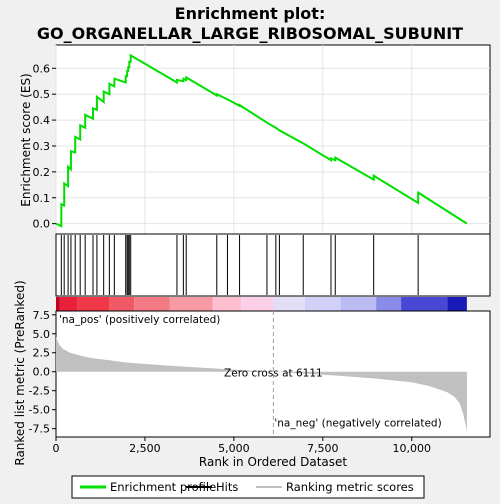 Image resolution: width=500 pixels, height=504 pixels. Describe the element at coordinates (56, 448) in the screenshot. I see `x-tick-label: 0` at that location.